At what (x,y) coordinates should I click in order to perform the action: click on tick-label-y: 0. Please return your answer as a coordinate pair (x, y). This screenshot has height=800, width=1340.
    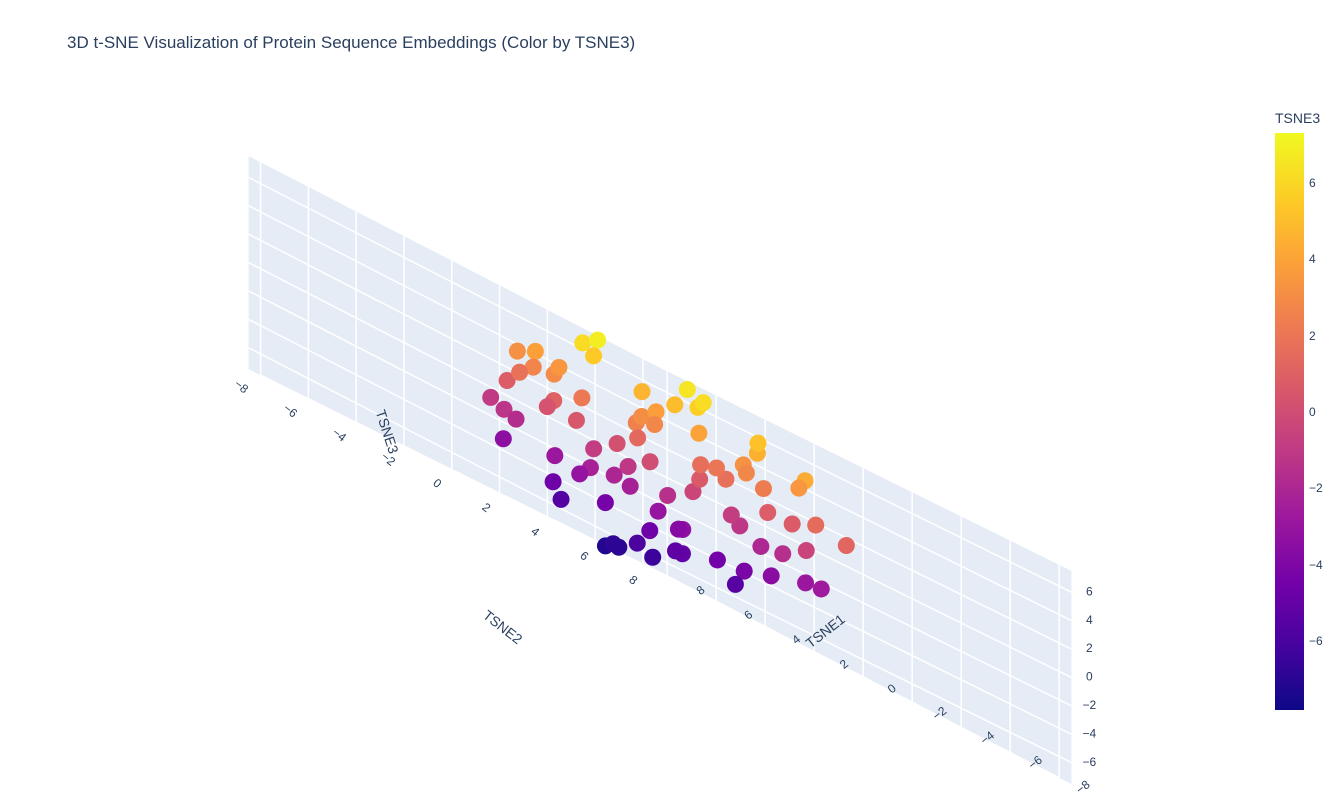
    Looking at the image, I should click on (437, 483).